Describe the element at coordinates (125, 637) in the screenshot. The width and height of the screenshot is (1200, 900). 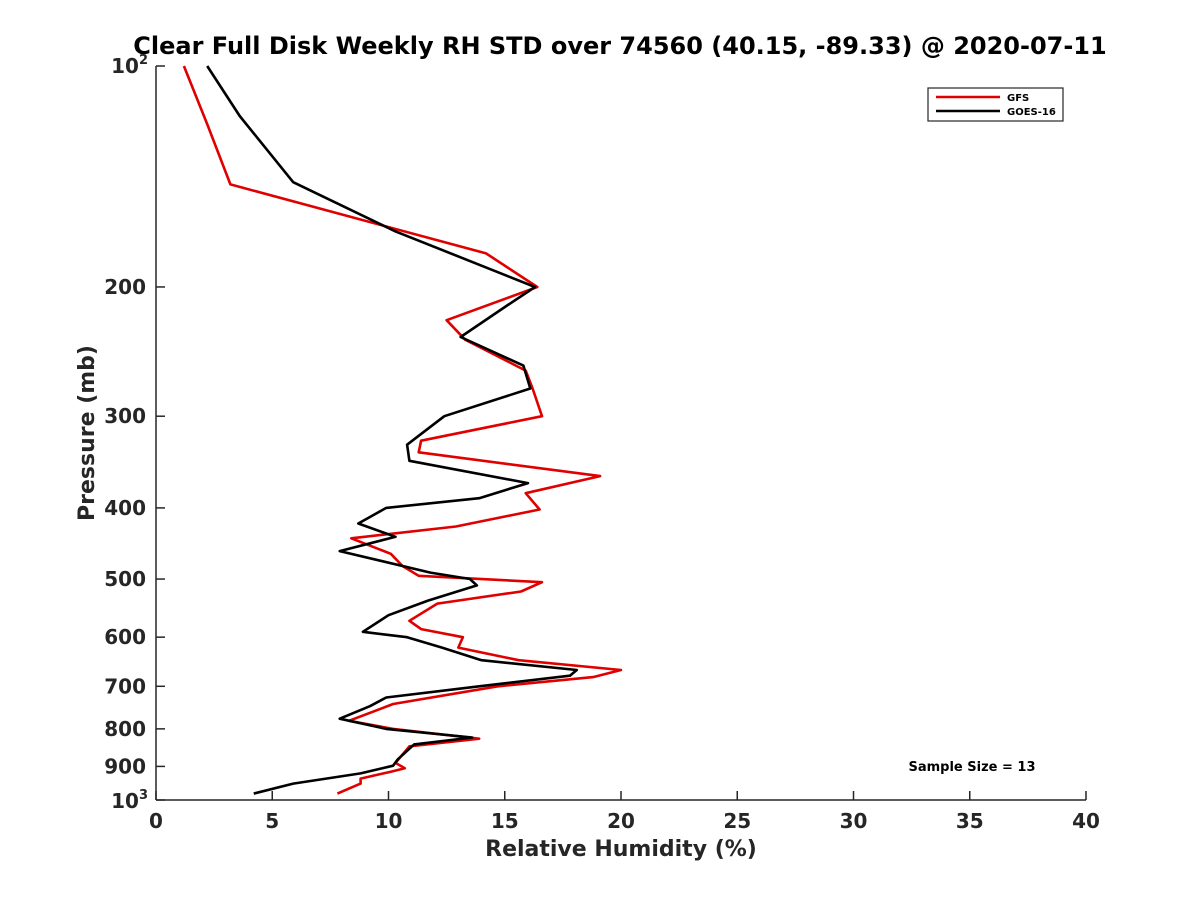
I see `y-tick-label: 600` at that location.